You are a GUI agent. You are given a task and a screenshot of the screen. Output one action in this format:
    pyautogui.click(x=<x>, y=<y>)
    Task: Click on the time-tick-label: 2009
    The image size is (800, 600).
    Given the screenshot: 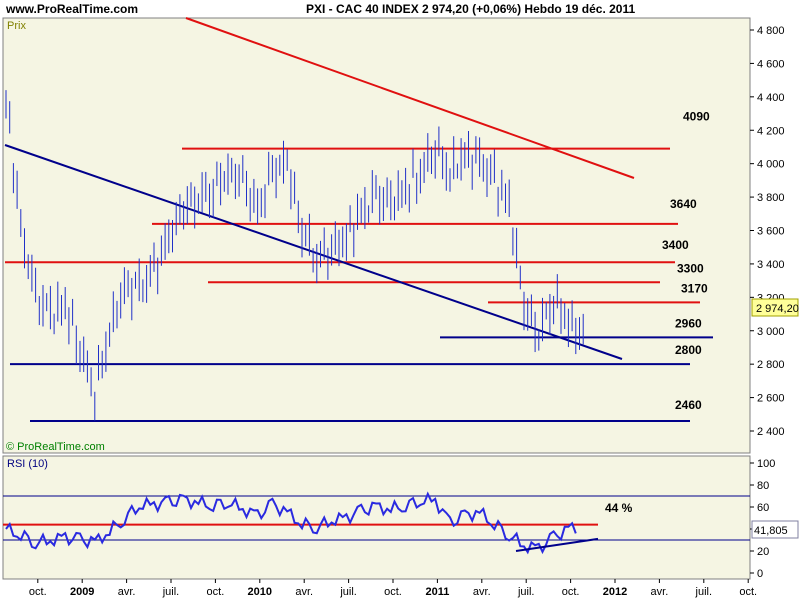 What is the action you would take?
    pyautogui.click(x=82, y=592)
    